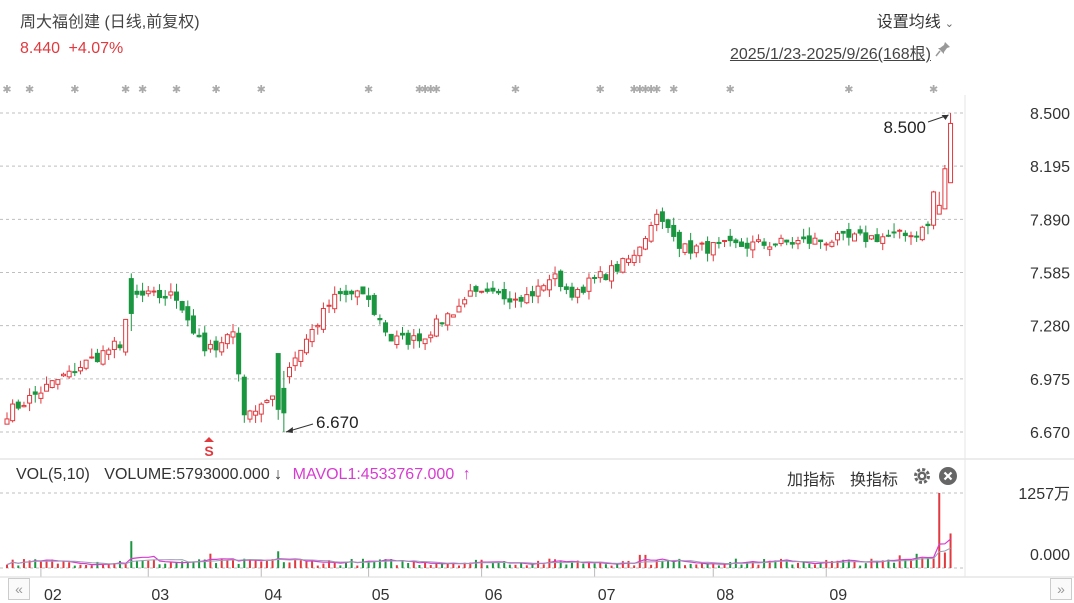  What do you see at coordinates (904, 127) in the screenshot?
I see `high-label: 8.500` at bounding box center [904, 127].